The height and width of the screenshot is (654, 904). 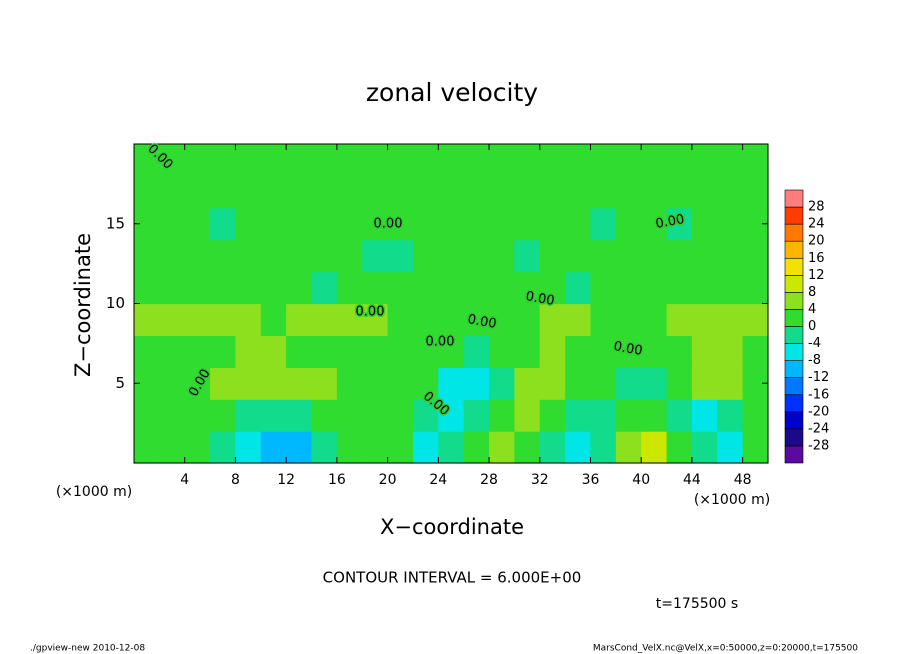 I want to click on x-tick-label: 8, so click(x=235, y=480).